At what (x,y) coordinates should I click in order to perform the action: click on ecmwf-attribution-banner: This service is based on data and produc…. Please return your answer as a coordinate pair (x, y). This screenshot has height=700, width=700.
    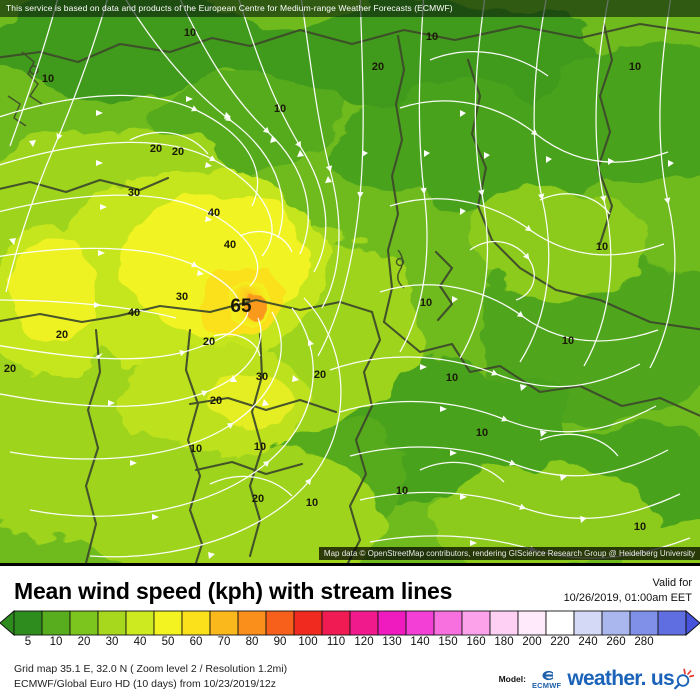
    Looking at the image, I should click on (350, 8).